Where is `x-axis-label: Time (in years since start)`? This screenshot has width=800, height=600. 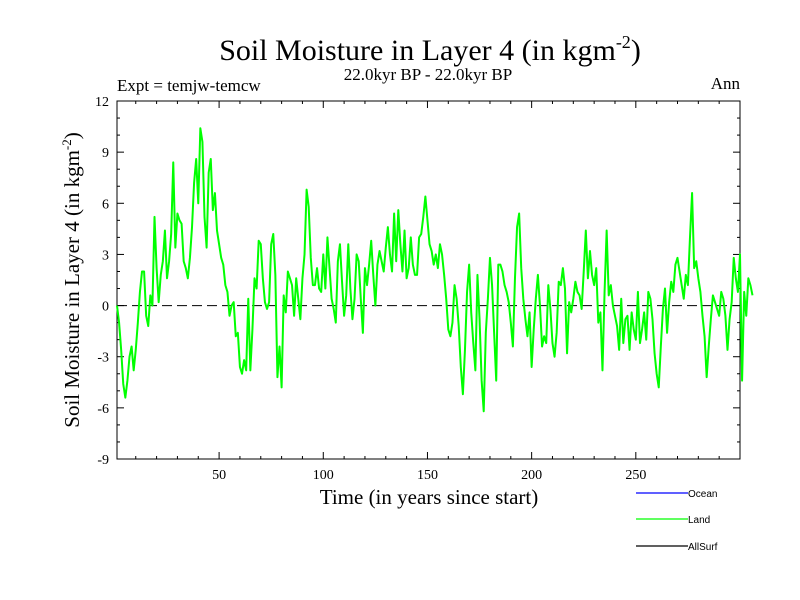 x-axis-label: Time (in years since start) is located at coordinates (429, 497).